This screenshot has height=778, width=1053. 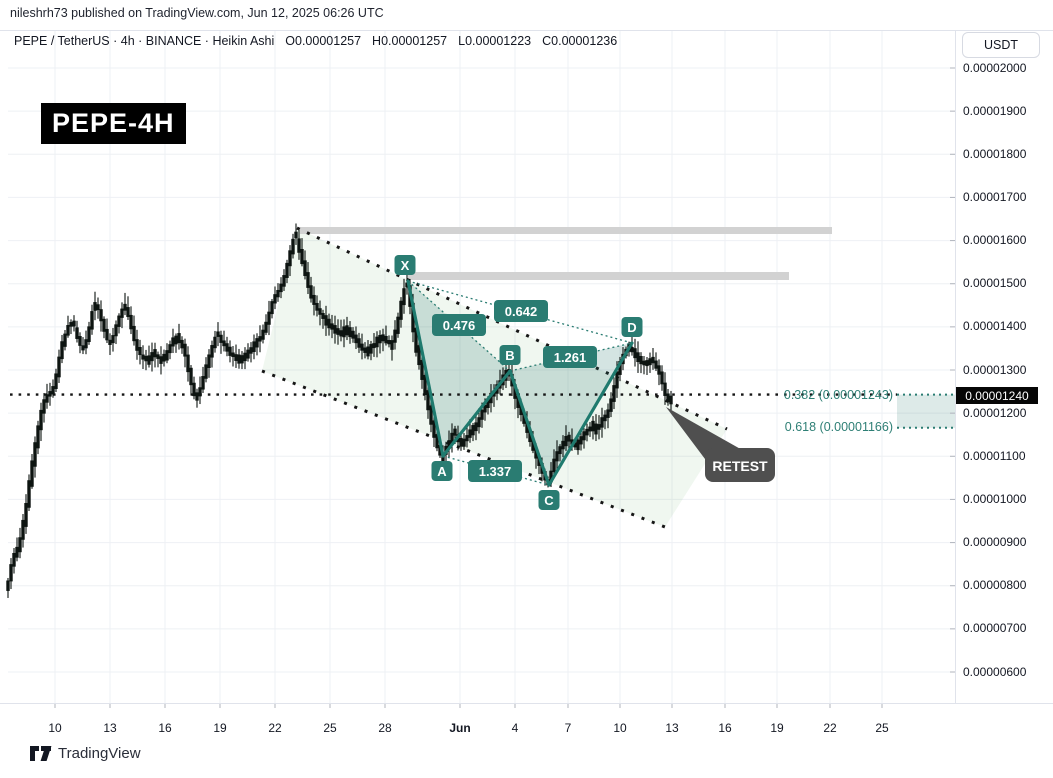 I want to click on current-price-badge: 0.00001240, so click(x=997, y=395).